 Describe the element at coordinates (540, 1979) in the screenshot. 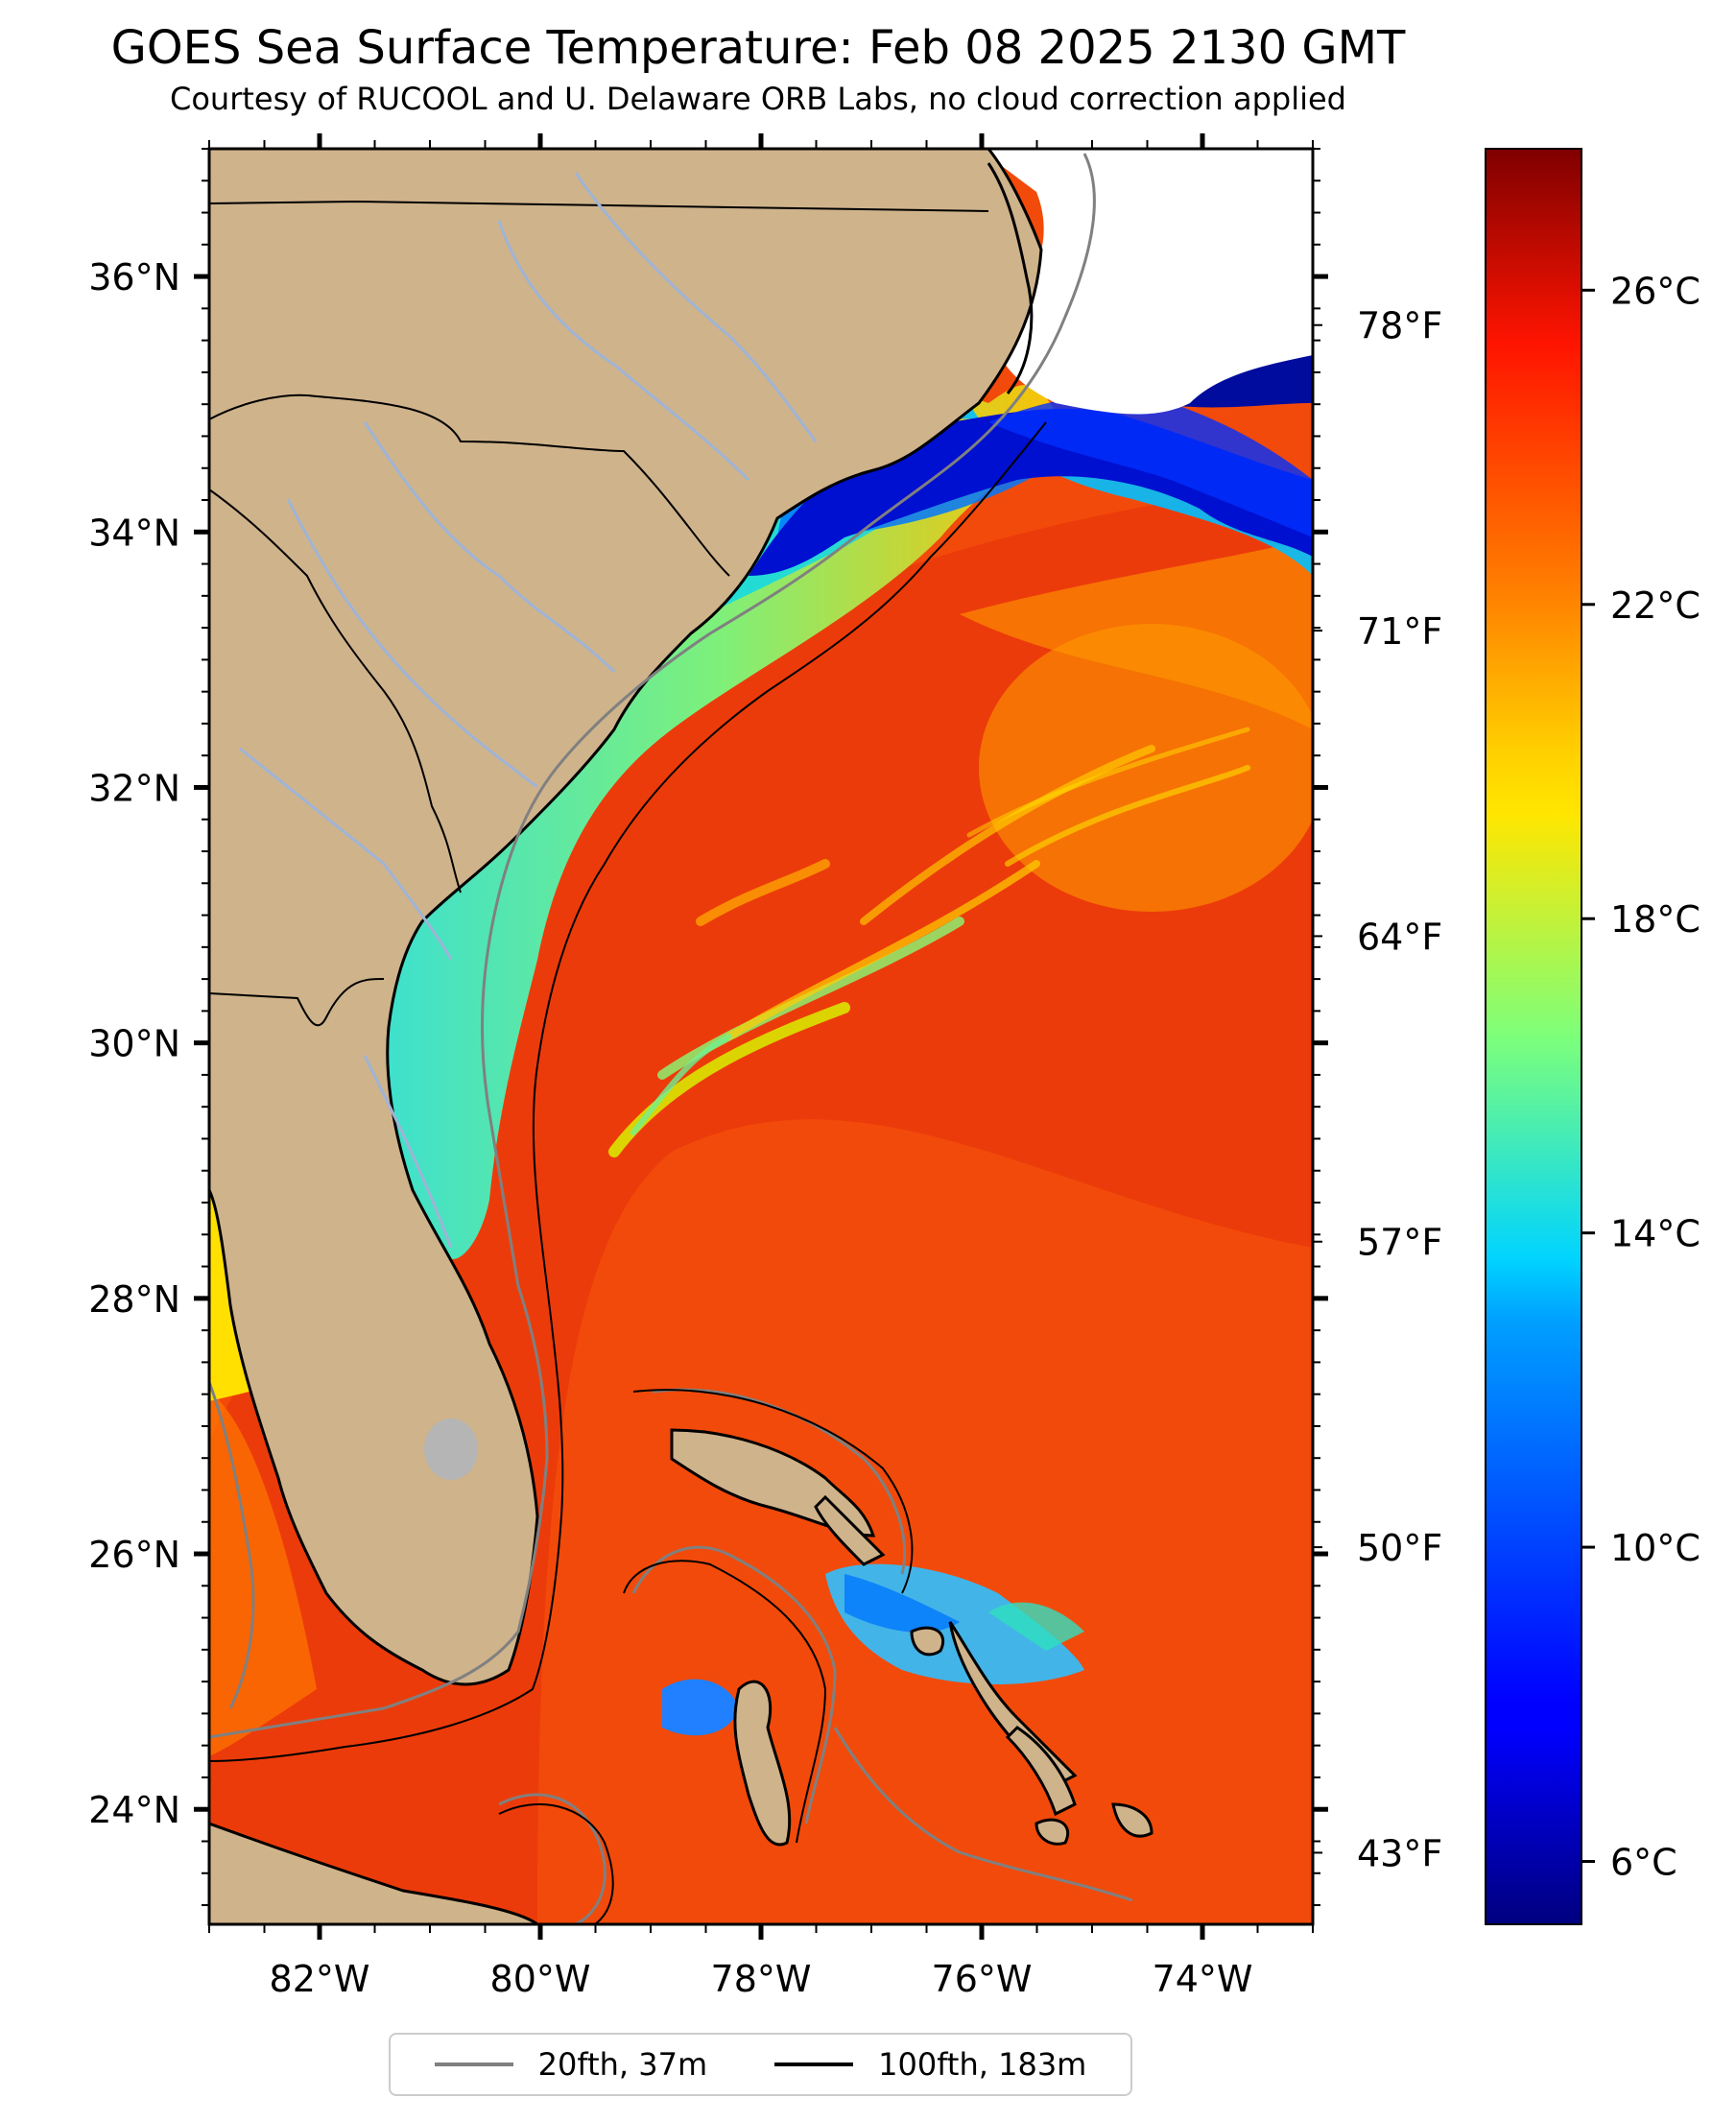

I see `lon-tick-label: 80°W` at that location.